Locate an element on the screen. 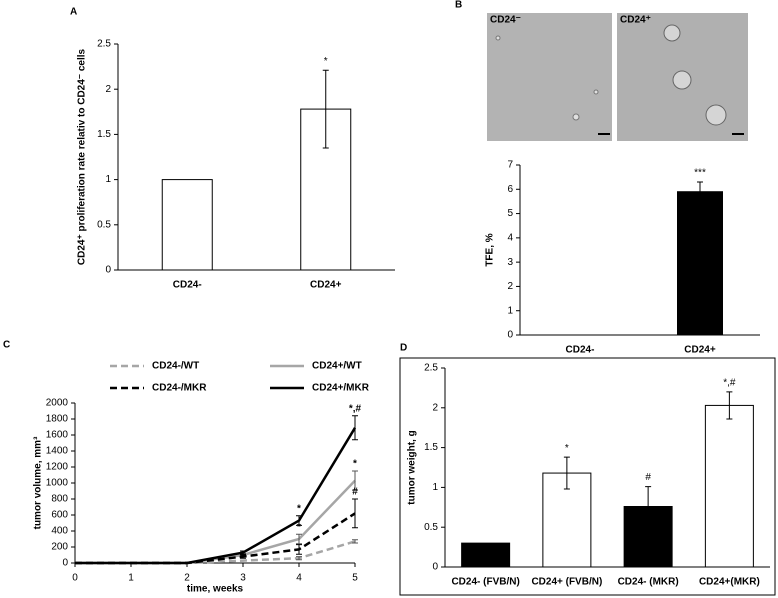 The image size is (778, 598). x-tick-label: 1 is located at coordinates (131, 578).